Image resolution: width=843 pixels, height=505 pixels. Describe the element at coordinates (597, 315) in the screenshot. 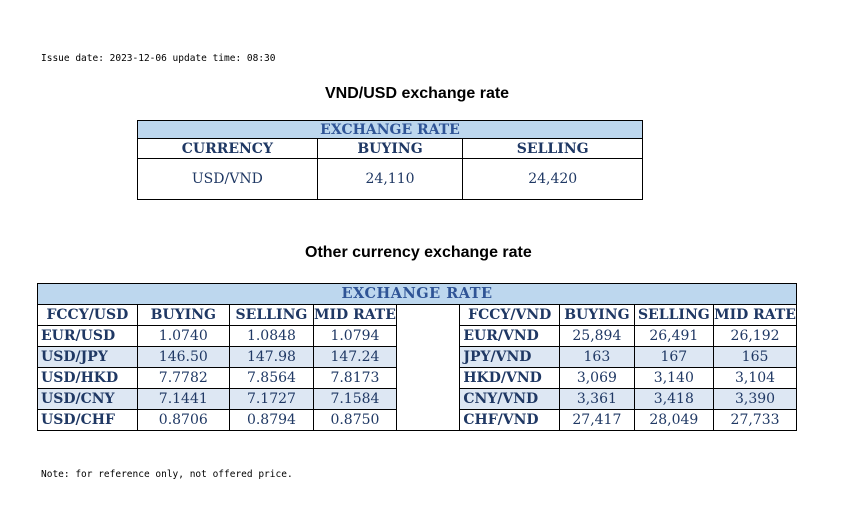

I see `col-header-buying-vnd: BUYING` at that location.